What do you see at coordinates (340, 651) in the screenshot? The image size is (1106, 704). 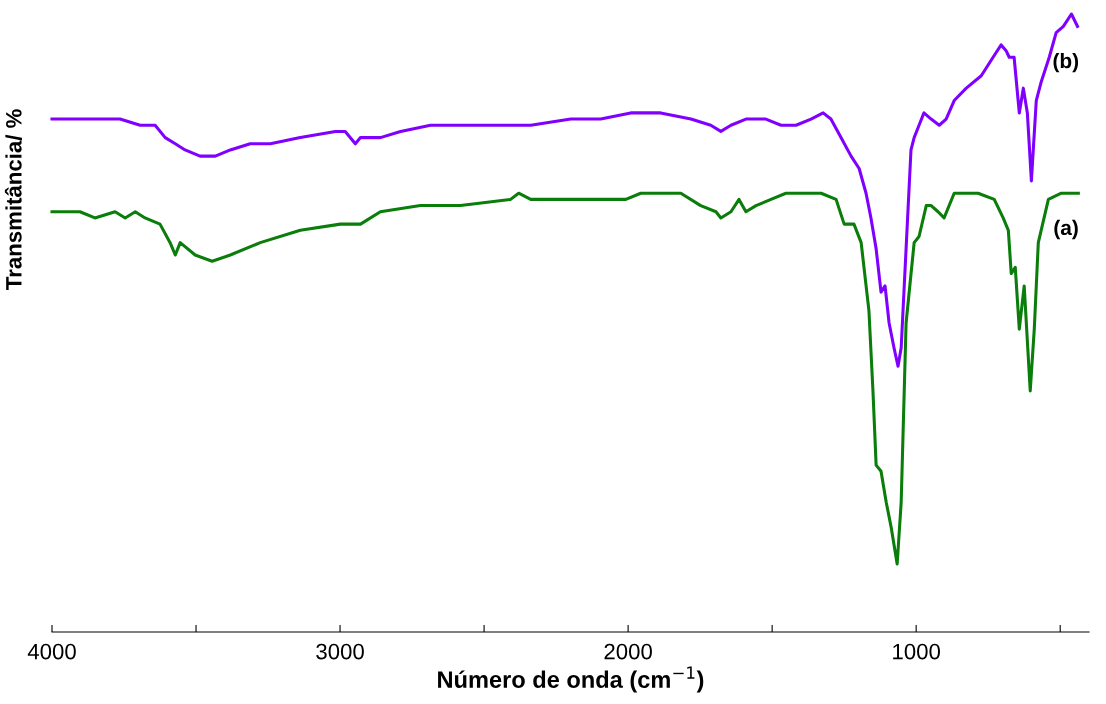 I see `x-tick-label: 3000` at bounding box center [340, 651].